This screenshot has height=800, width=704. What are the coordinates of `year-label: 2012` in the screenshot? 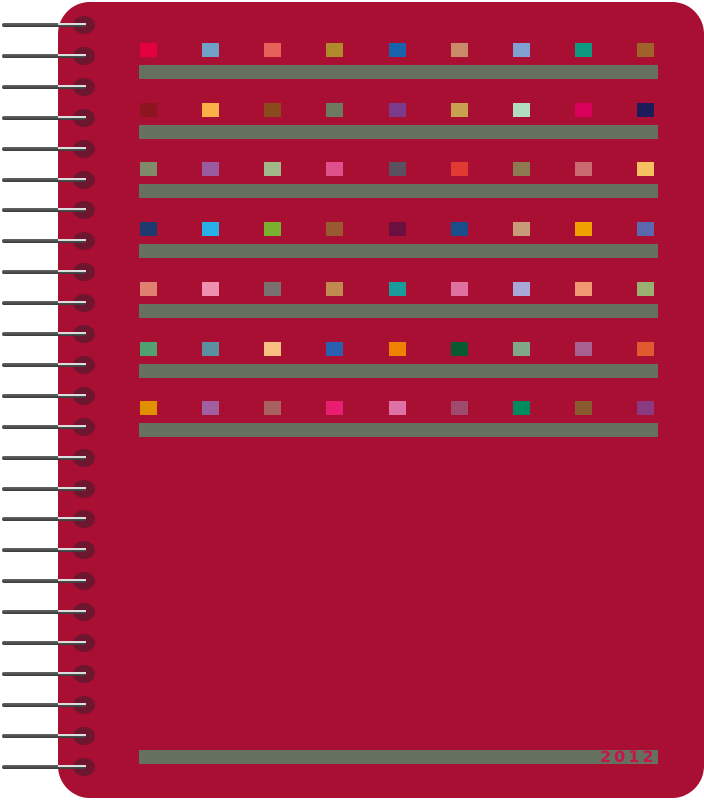 It's located at (628, 756).